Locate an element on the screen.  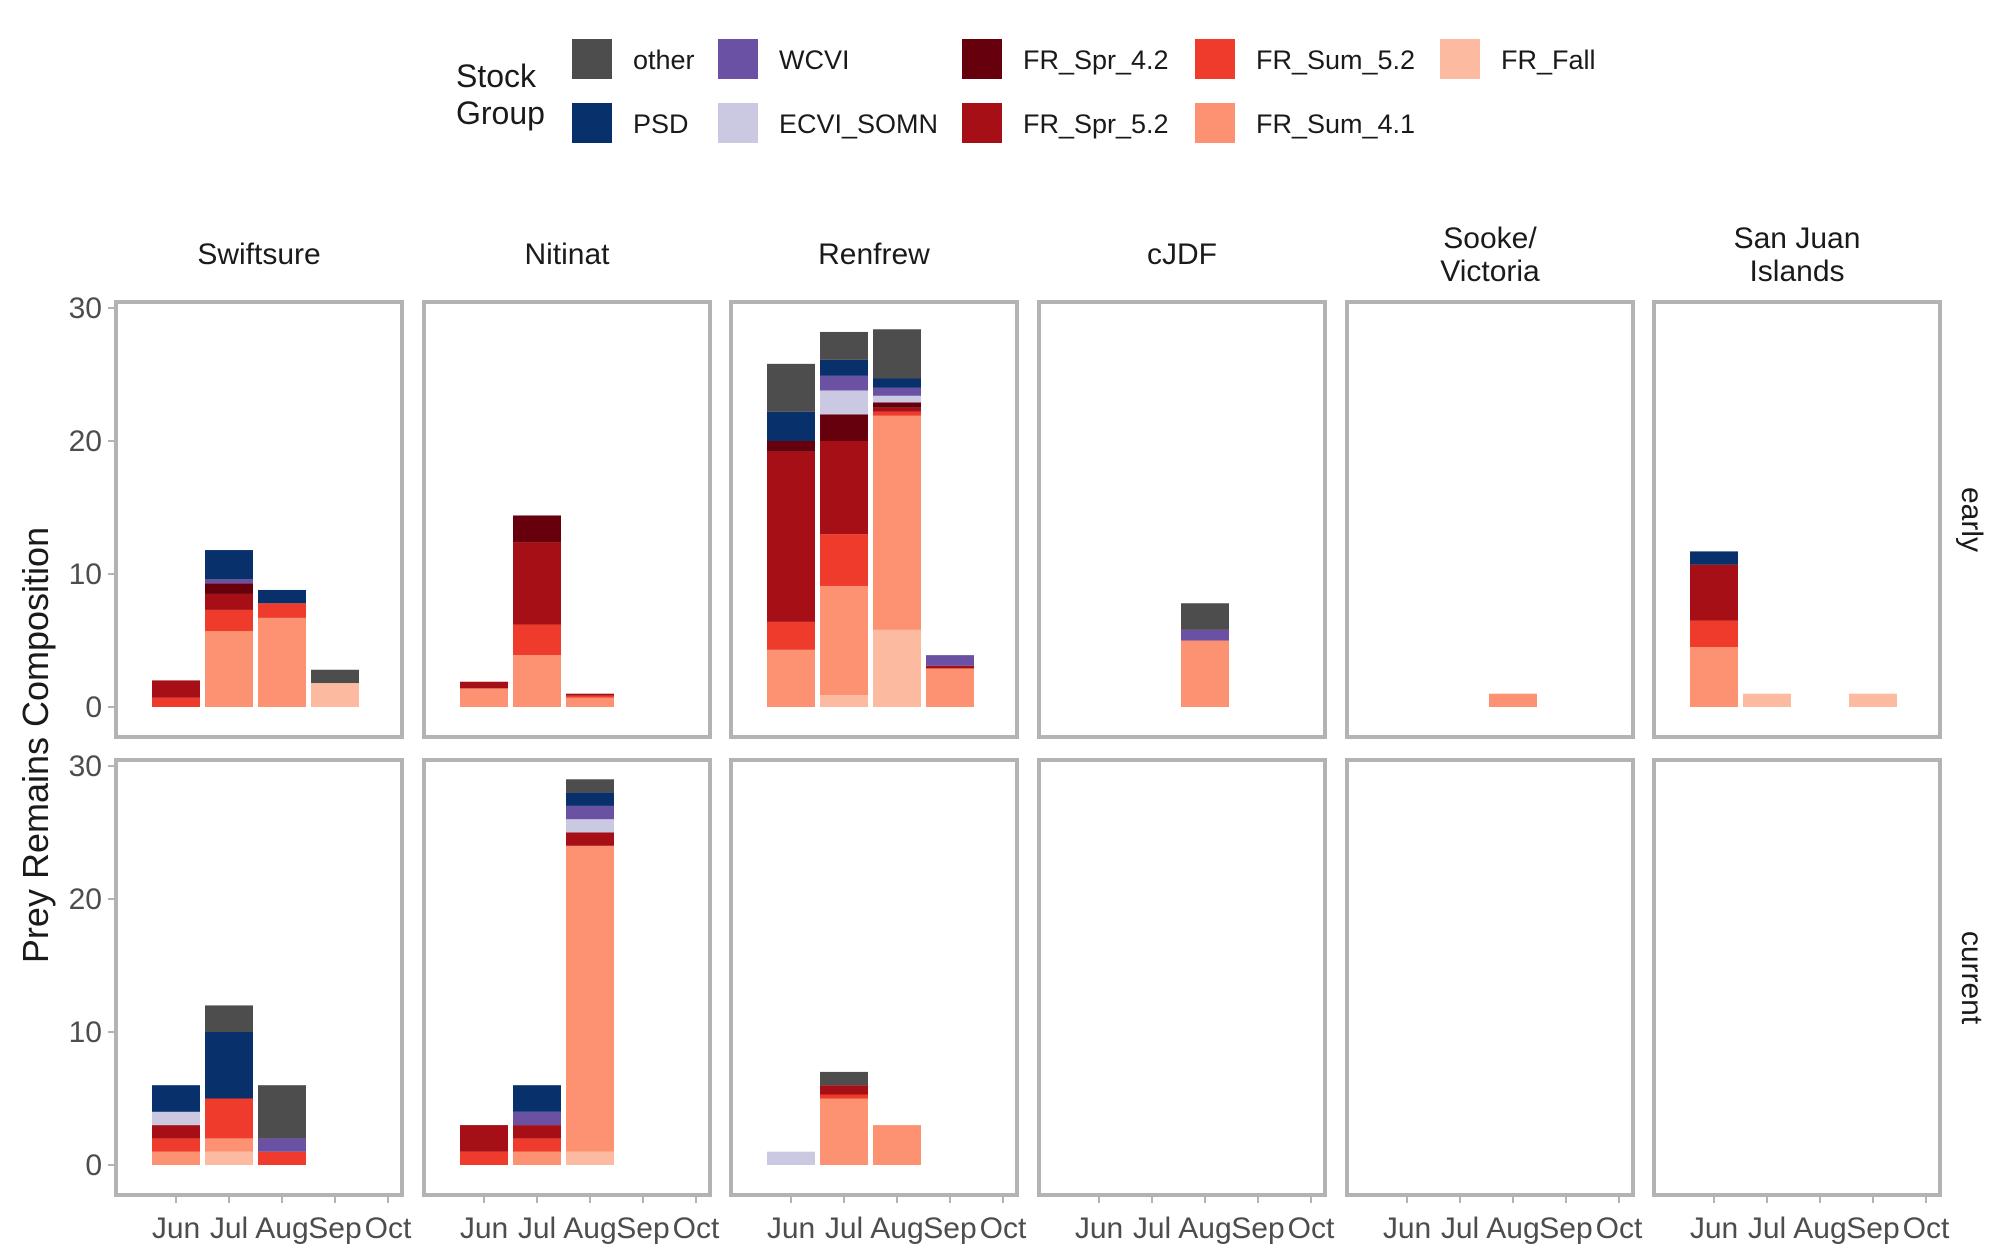
y-tick-label-early-0: 0 is located at coordinates (93, 707).